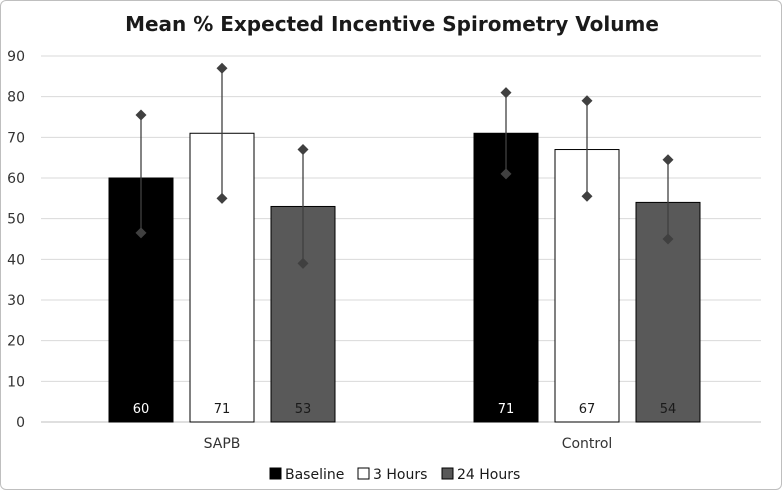 Image resolution: width=782 pixels, height=491 pixels. I want to click on y-axis-ticks: 0 10 20 30 40 50 60 70 80 90, so click(16, 240).